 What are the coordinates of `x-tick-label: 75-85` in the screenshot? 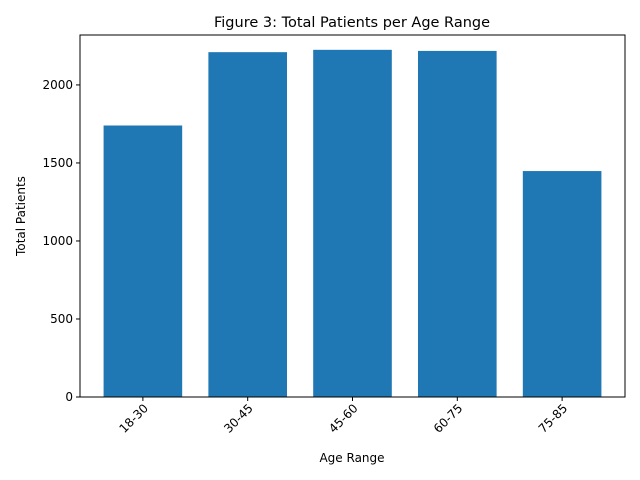 It's located at (553, 418).